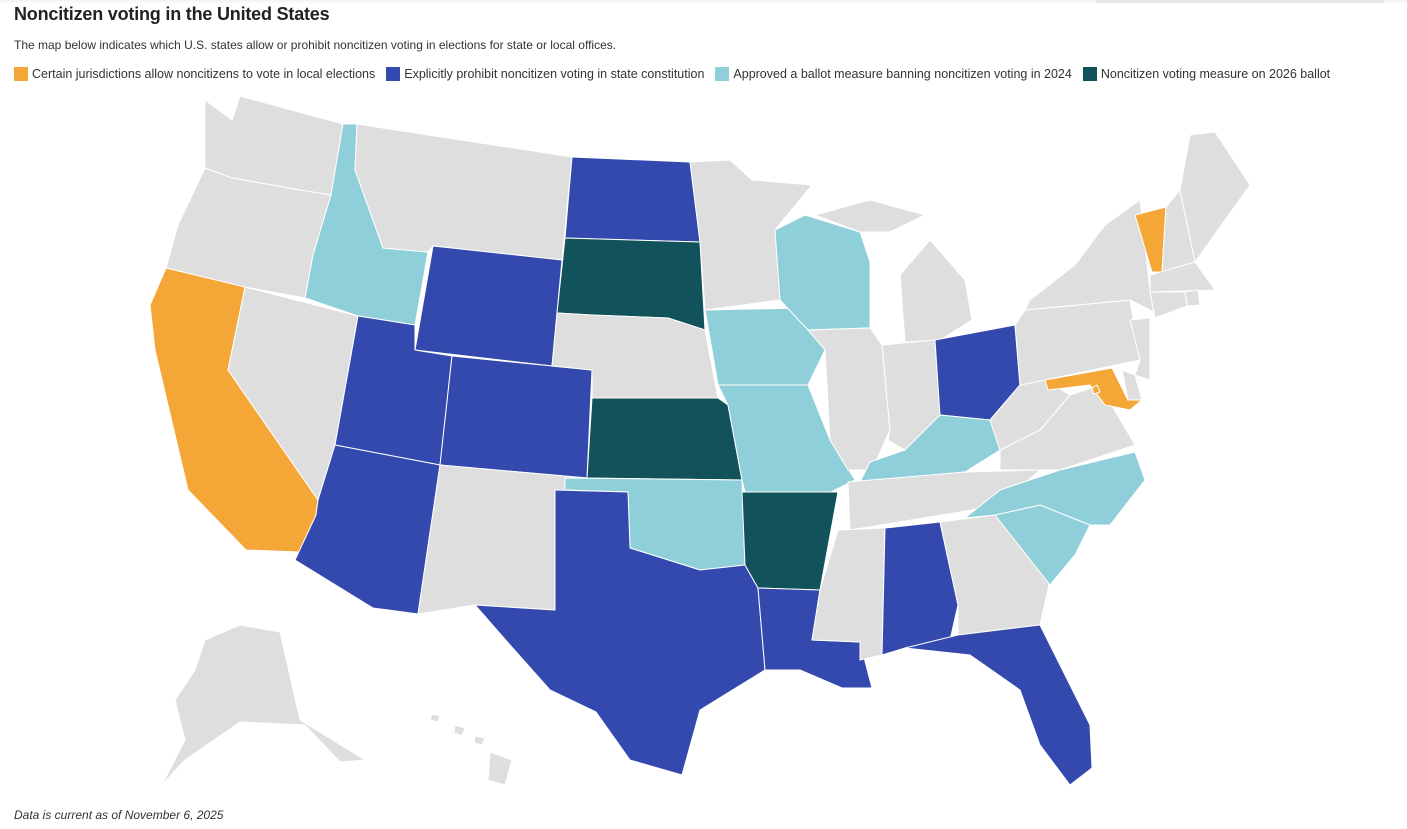 Image resolution: width=1407 pixels, height=829 pixels. I want to click on state-iowa, so click(765, 346).